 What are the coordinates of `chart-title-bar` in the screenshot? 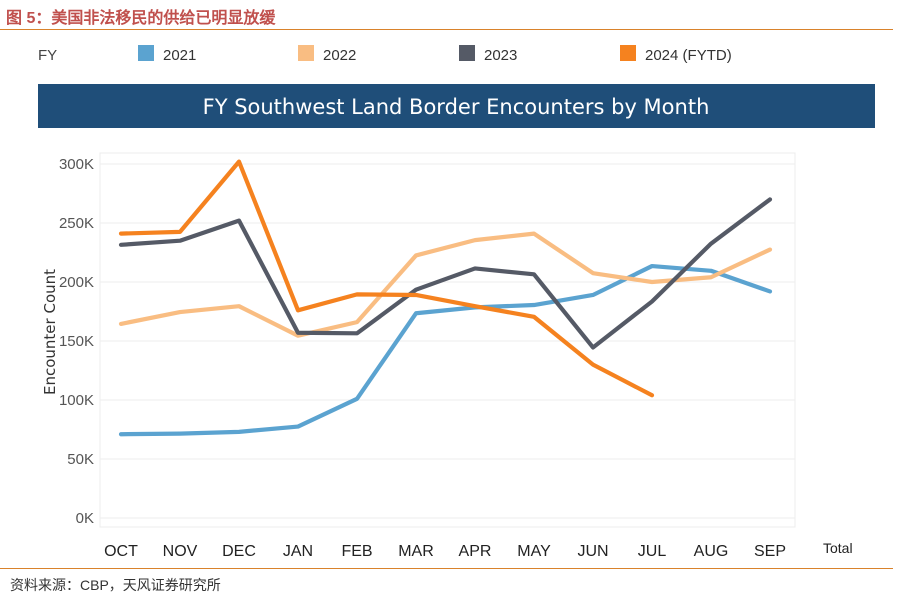 It's located at (456, 106).